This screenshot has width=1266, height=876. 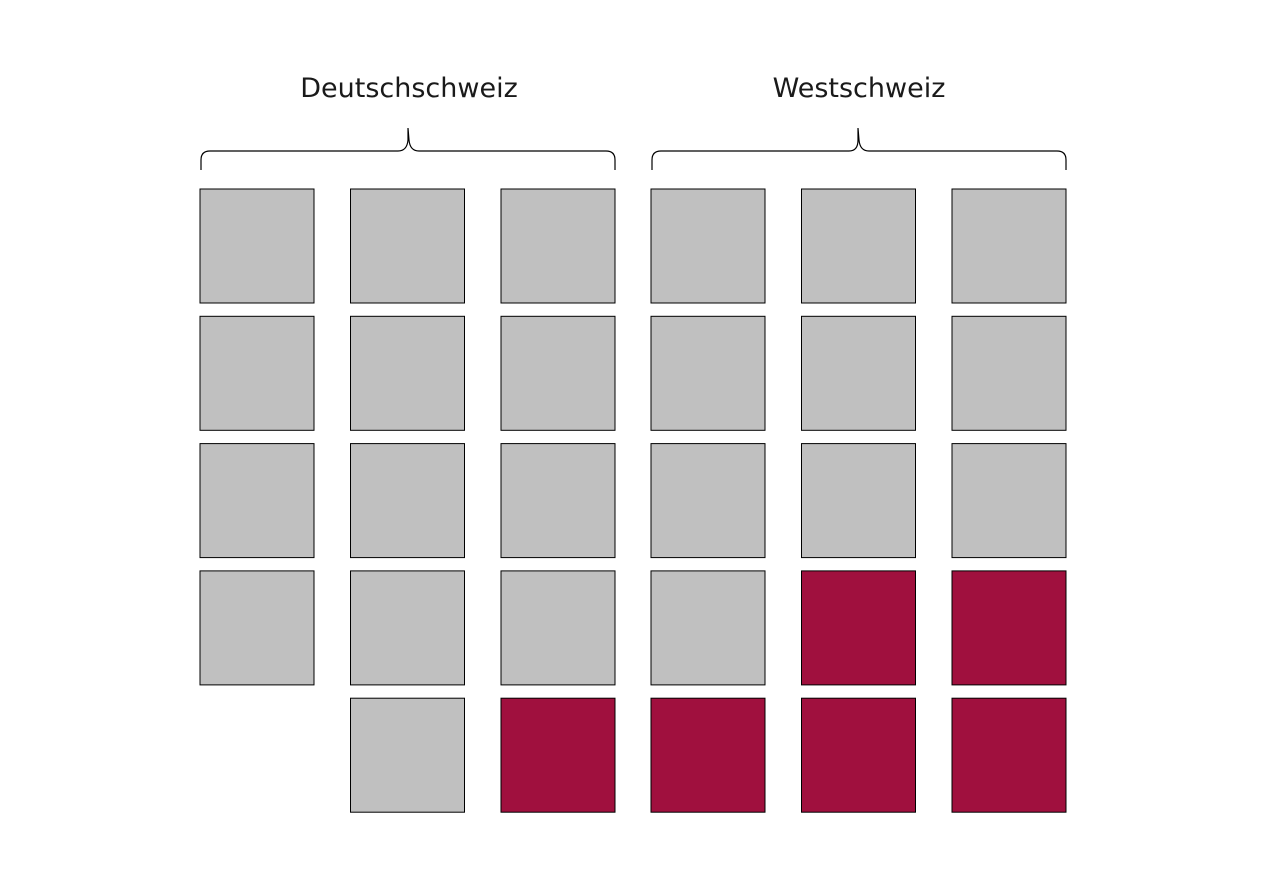 I want to click on tile-deutschschweiz-col3-row5, so click(x=558, y=755).